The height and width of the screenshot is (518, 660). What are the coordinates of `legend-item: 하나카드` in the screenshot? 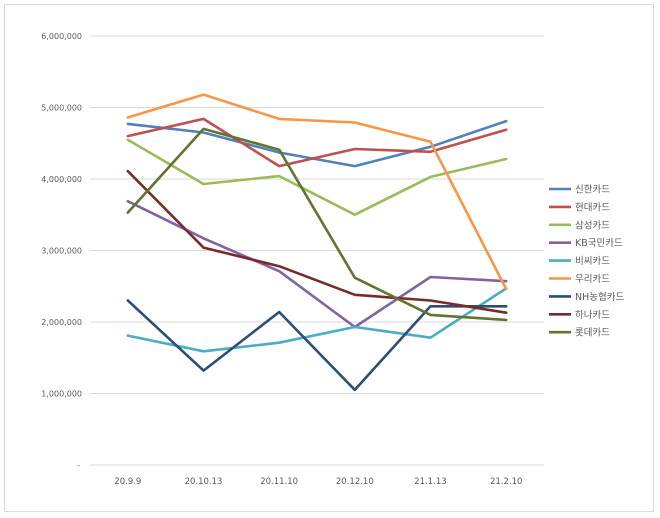 It's located at (579, 315).